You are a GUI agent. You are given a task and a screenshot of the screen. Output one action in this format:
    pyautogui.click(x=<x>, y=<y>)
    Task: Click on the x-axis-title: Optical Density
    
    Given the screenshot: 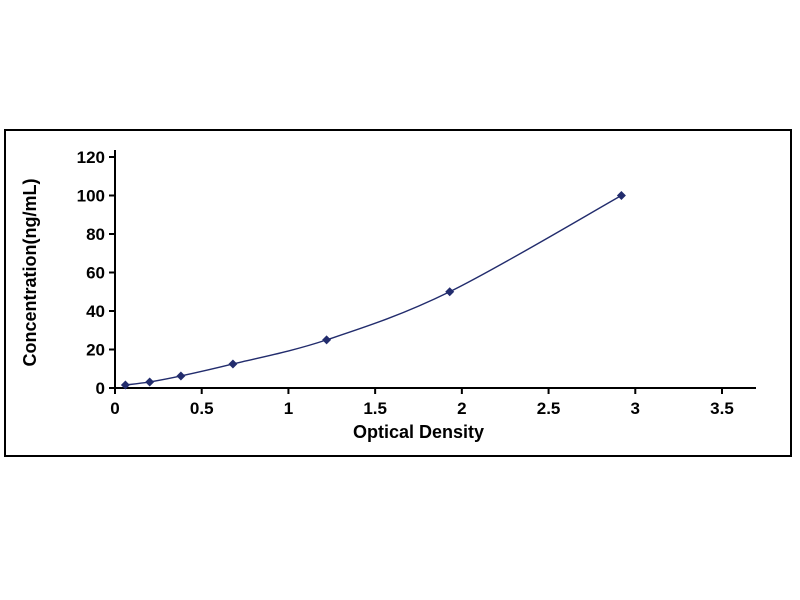 What is the action you would take?
    pyautogui.click(x=418, y=432)
    